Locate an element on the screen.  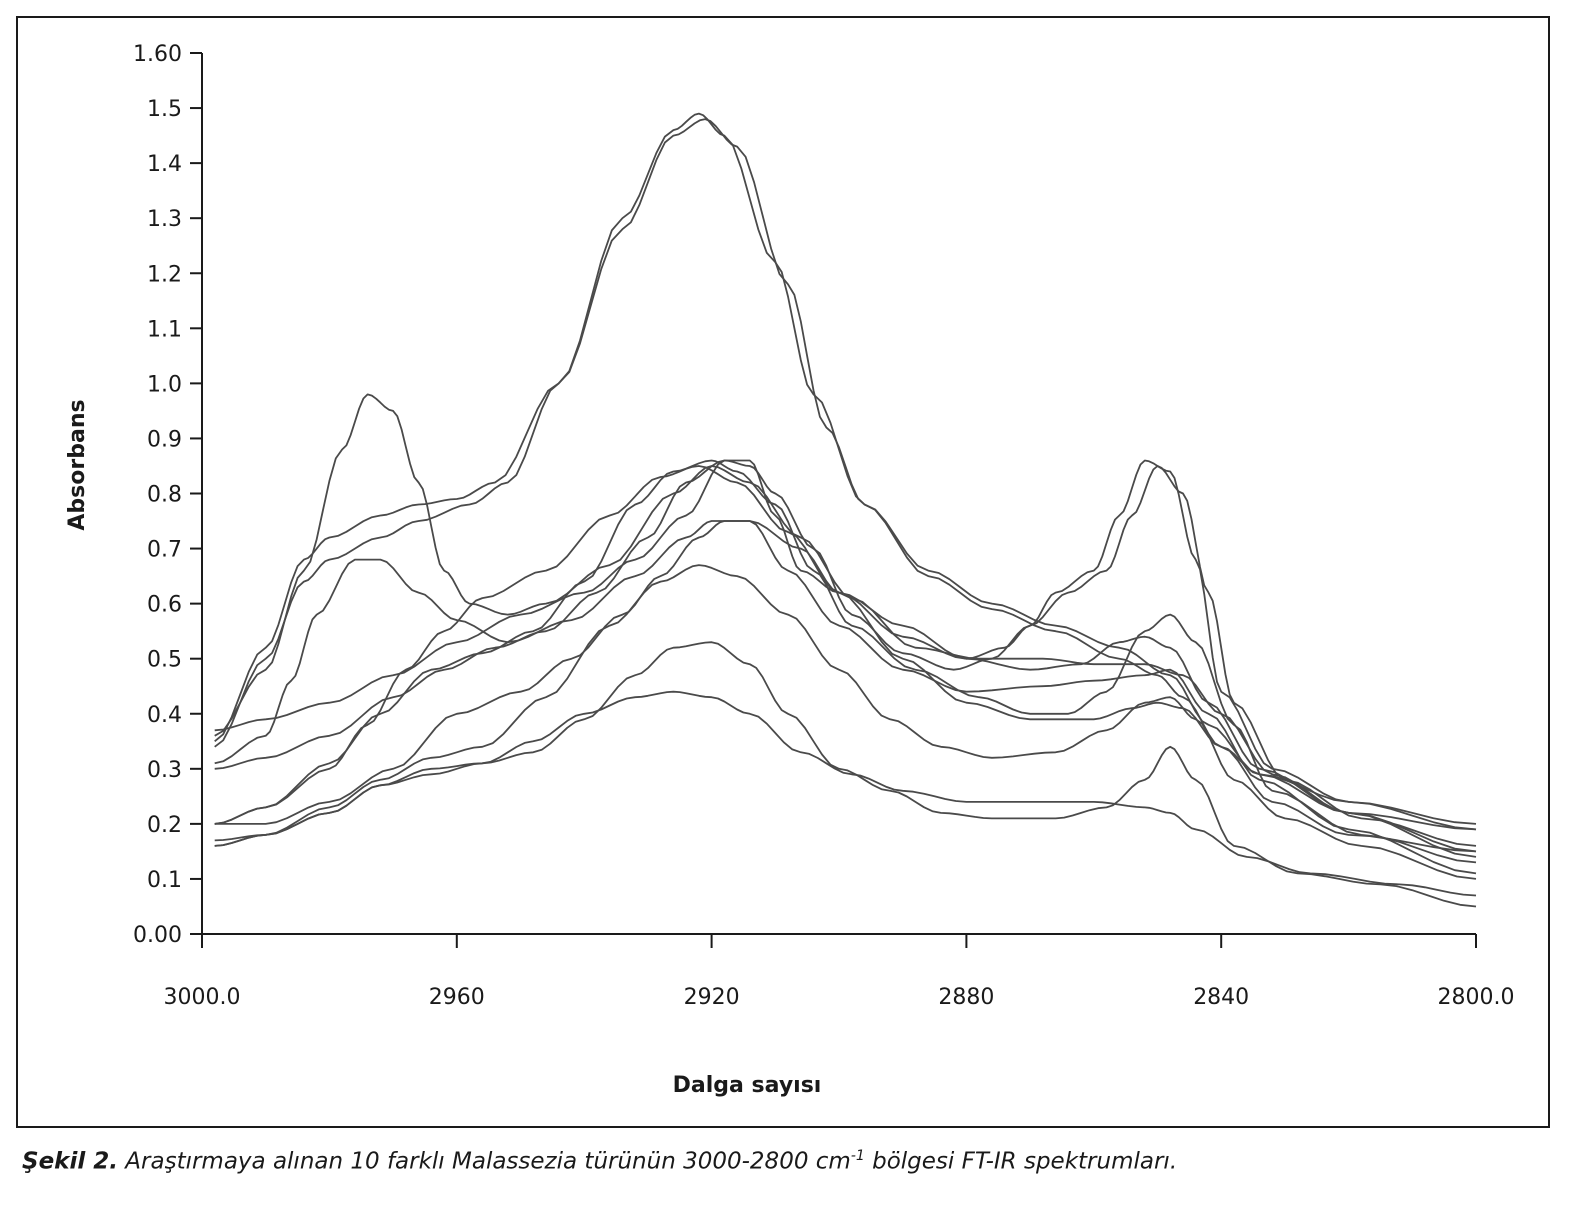
y-tick-label: 0.1 is located at coordinates (164, 880).